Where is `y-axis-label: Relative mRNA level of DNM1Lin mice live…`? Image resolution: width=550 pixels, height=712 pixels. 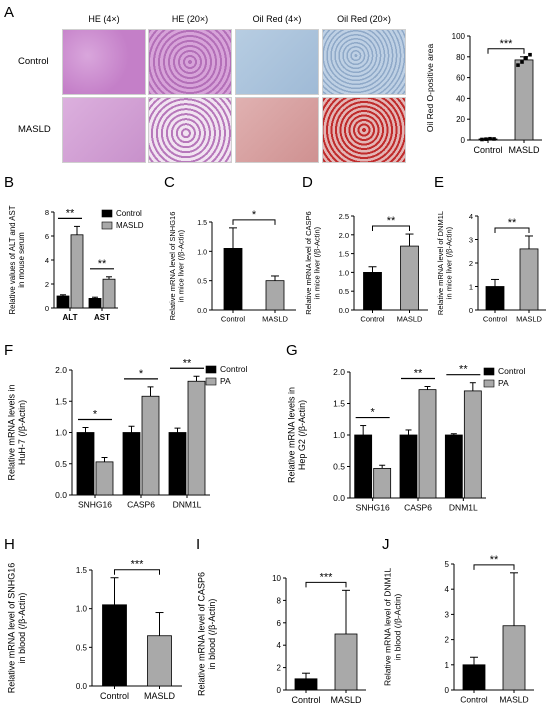 y-axis-label: Relative mRNA level of DNM1Lin mice live… is located at coordinates (445, 263).